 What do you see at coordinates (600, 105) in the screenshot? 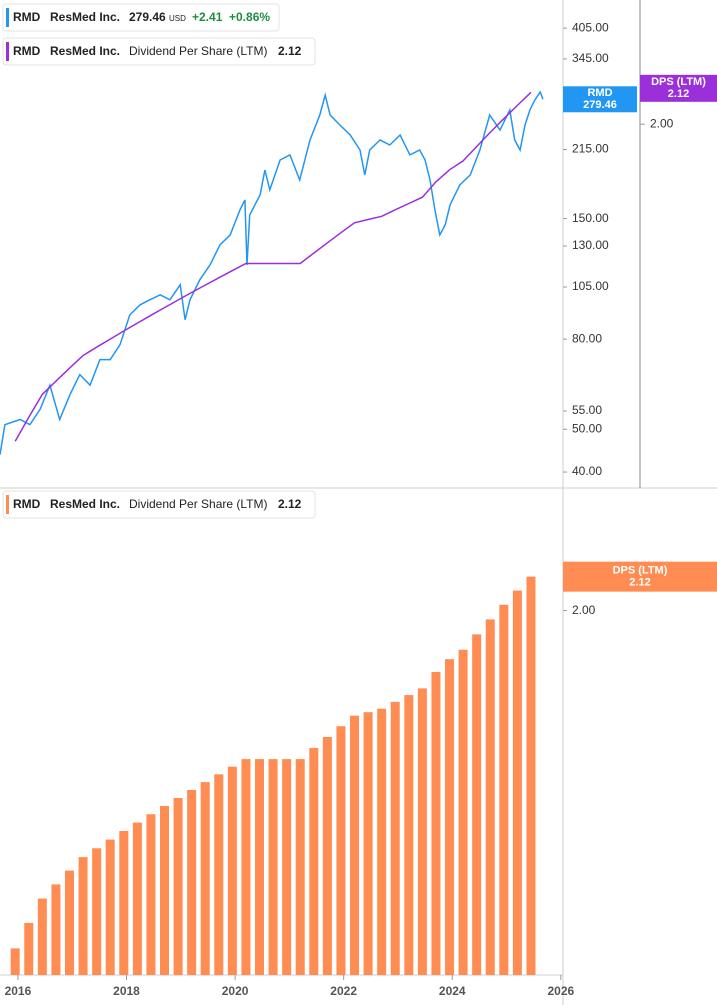
I see `price-tag-value: 279.46` at bounding box center [600, 105].